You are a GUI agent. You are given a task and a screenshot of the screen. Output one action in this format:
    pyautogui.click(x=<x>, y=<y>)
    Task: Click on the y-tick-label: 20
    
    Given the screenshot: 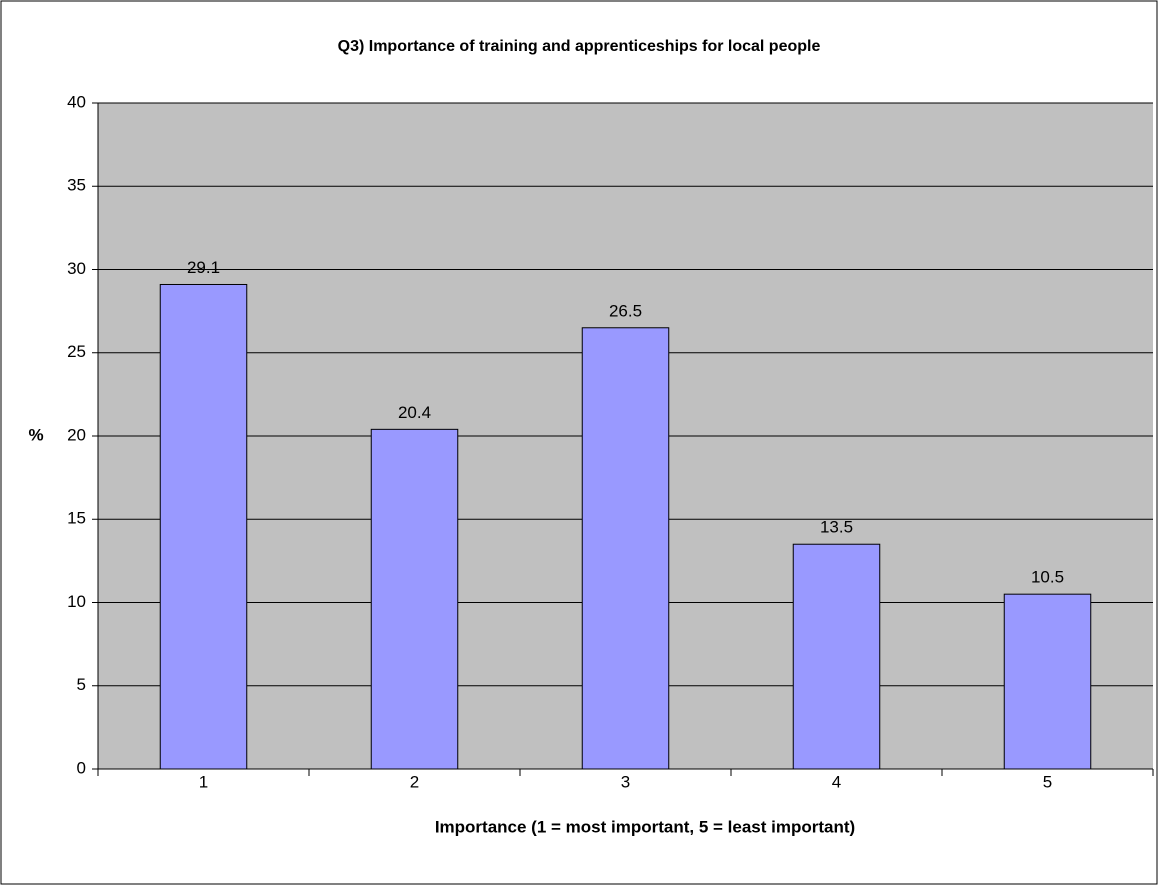 What is the action you would take?
    pyautogui.click(x=76, y=434)
    